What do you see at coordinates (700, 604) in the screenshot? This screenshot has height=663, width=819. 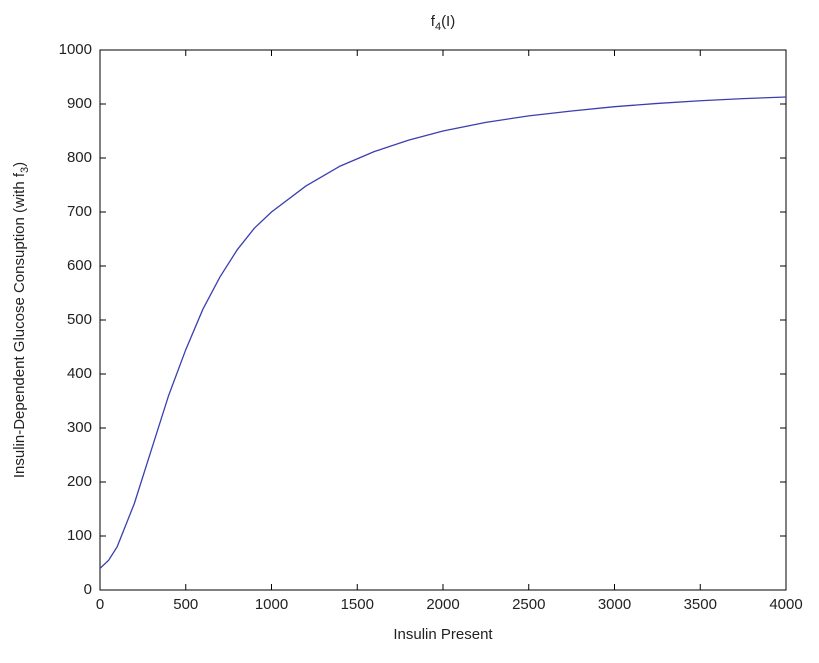 I see `x-tick-label: 3500` at bounding box center [700, 604].